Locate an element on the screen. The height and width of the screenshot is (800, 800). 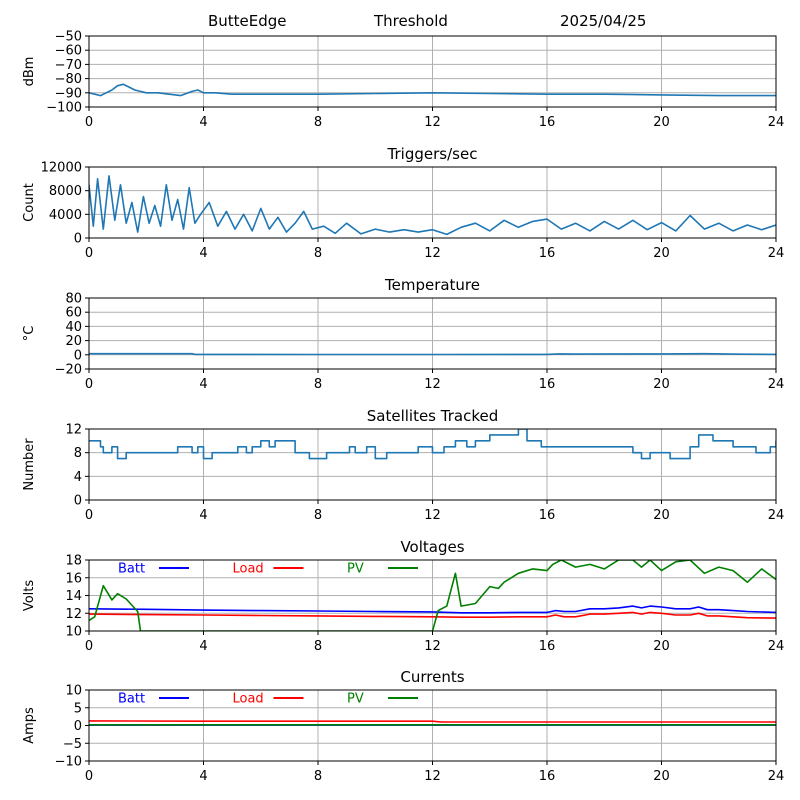
y-axis-label: dBm is located at coordinates (29, 72).